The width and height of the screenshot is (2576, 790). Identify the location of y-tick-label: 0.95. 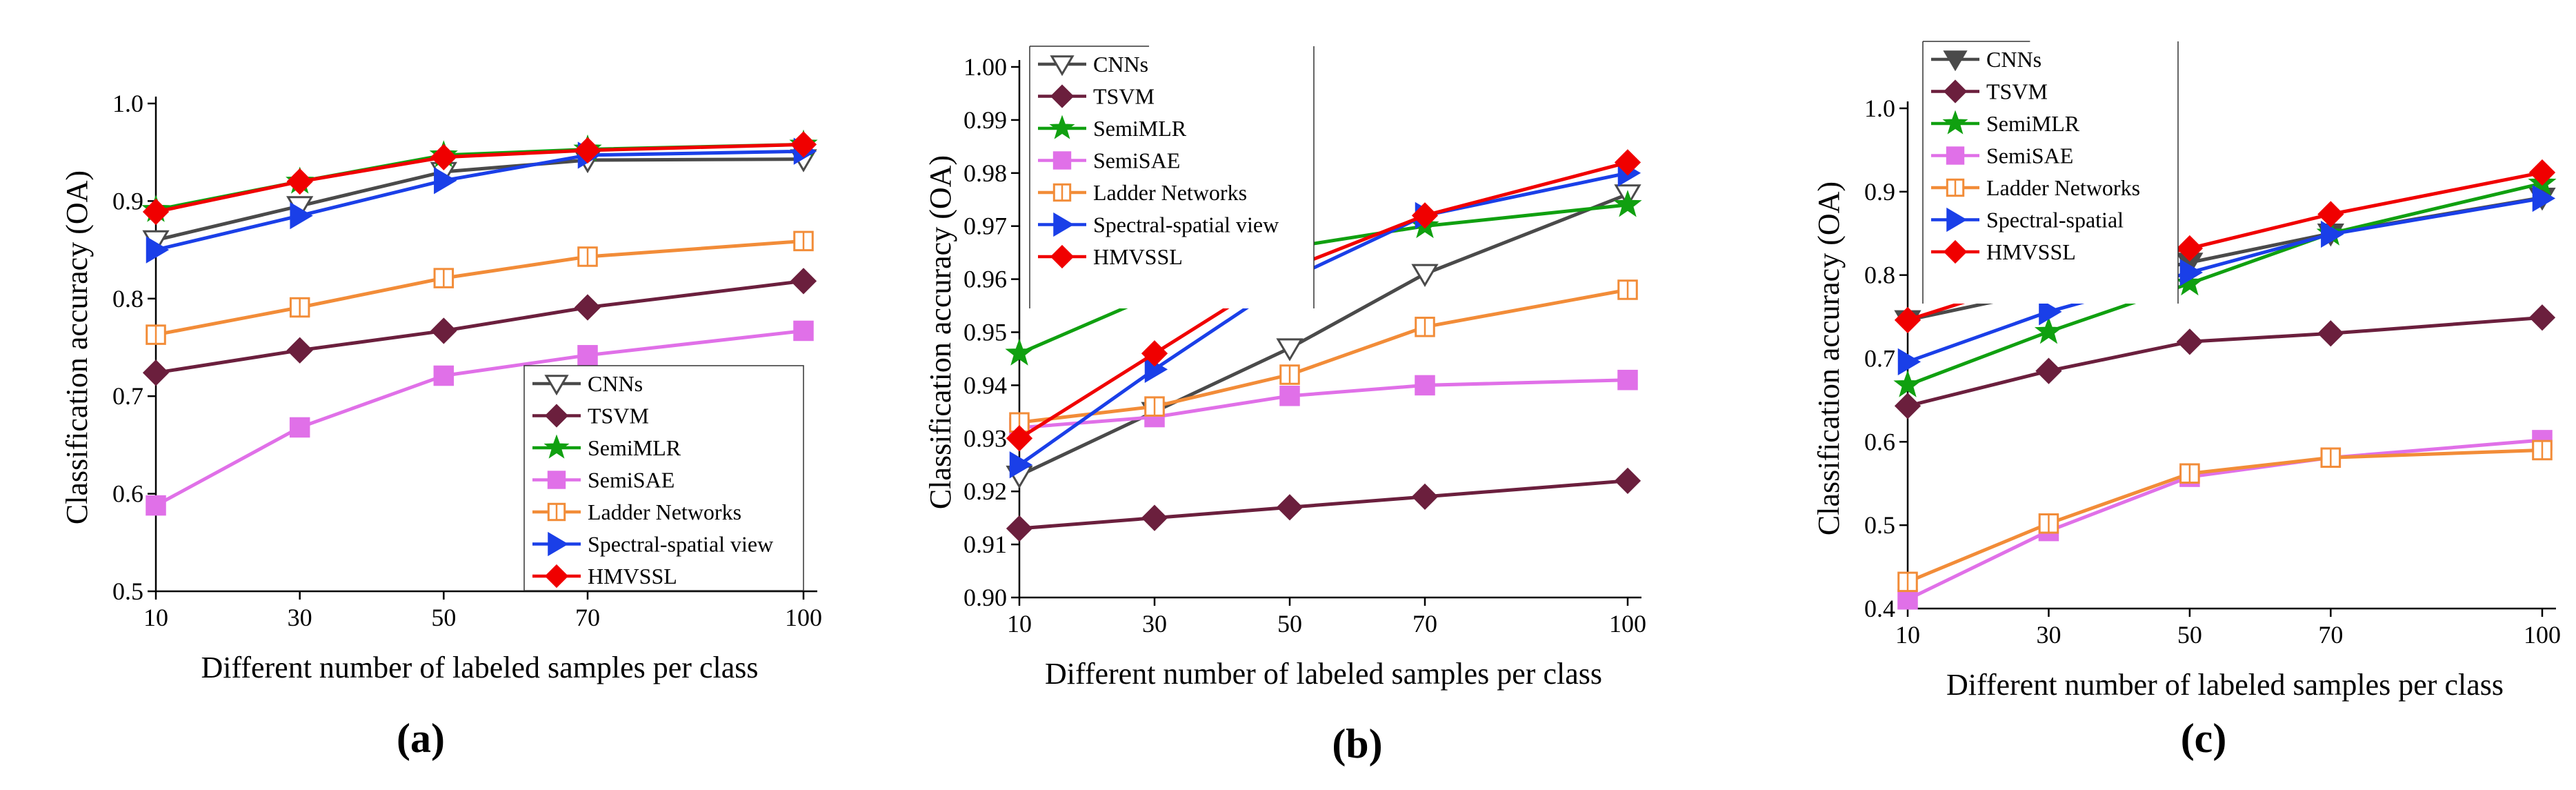
(985, 332).